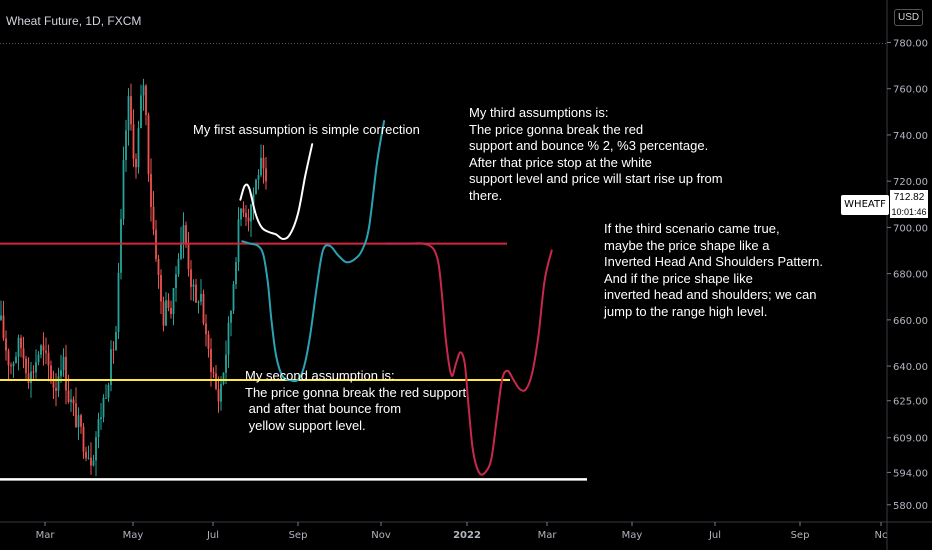 This screenshot has width=932, height=550. What do you see at coordinates (909, 212) in the screenshot?
I see `bar-countdown-label: 10:01:46` at bounding box center [909, 212].